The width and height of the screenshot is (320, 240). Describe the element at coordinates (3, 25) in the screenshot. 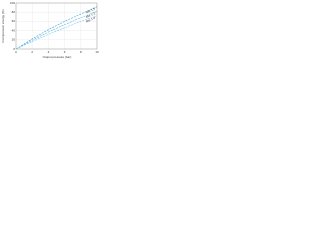

I see `y-axis-label: Compression energy (%)` at that location.